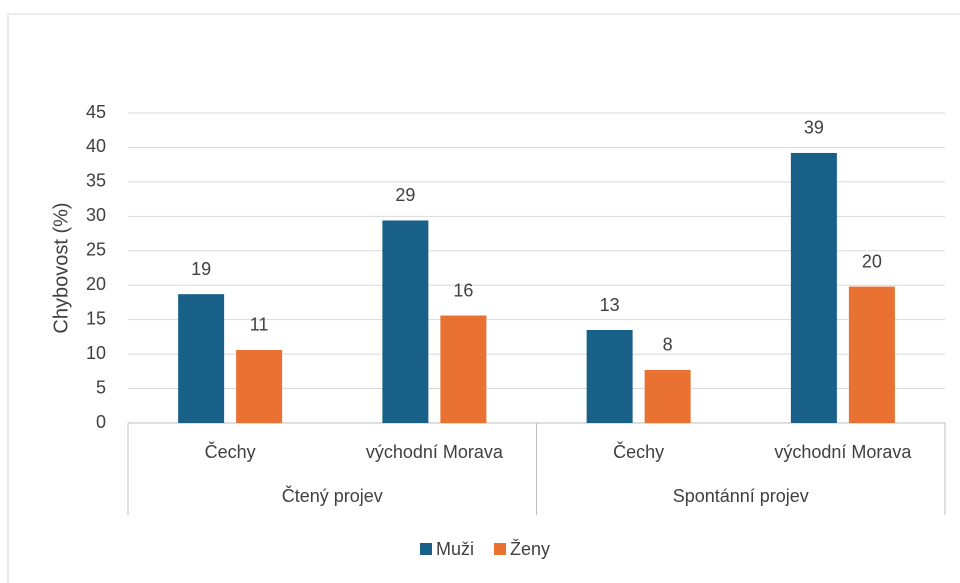 The height and width of the screenshot is (583, 960). I want to click on y-tick-label: 30, so click(96, 215).